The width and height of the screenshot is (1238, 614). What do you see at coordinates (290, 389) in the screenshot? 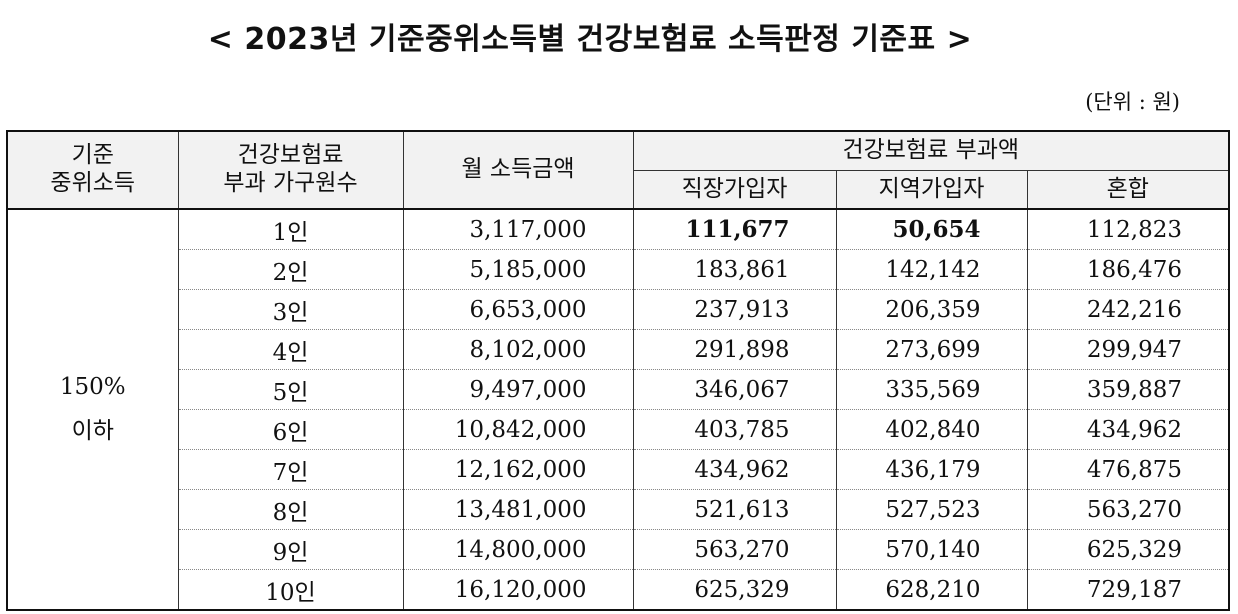
I see `members-cell: 5인` at bounding box center [290, 389].